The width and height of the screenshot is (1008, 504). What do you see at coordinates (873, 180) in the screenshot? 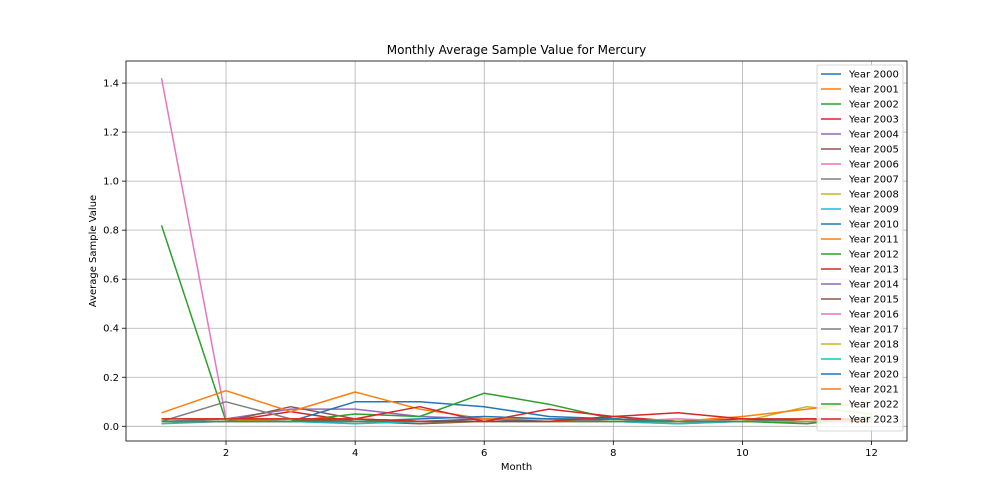
I see `legend-entry: Year 2007` at bounding box center [873, 180].